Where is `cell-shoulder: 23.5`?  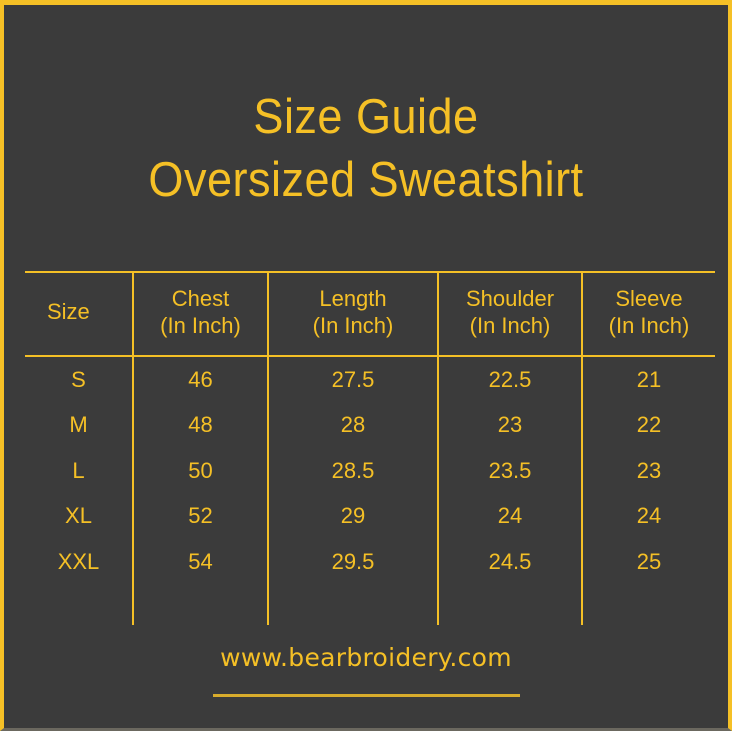 cell-shoulder: 23.5 is located at coordinates (509, 470).